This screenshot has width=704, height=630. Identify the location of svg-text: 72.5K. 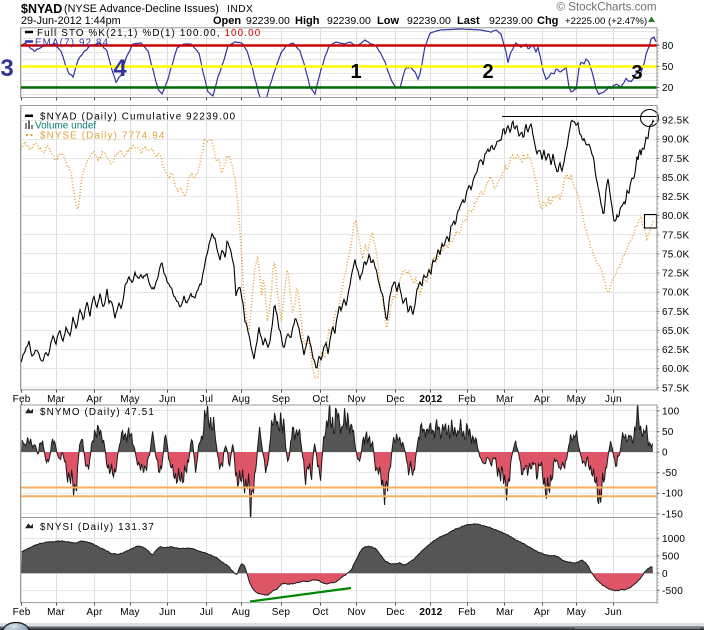
(675, 274).